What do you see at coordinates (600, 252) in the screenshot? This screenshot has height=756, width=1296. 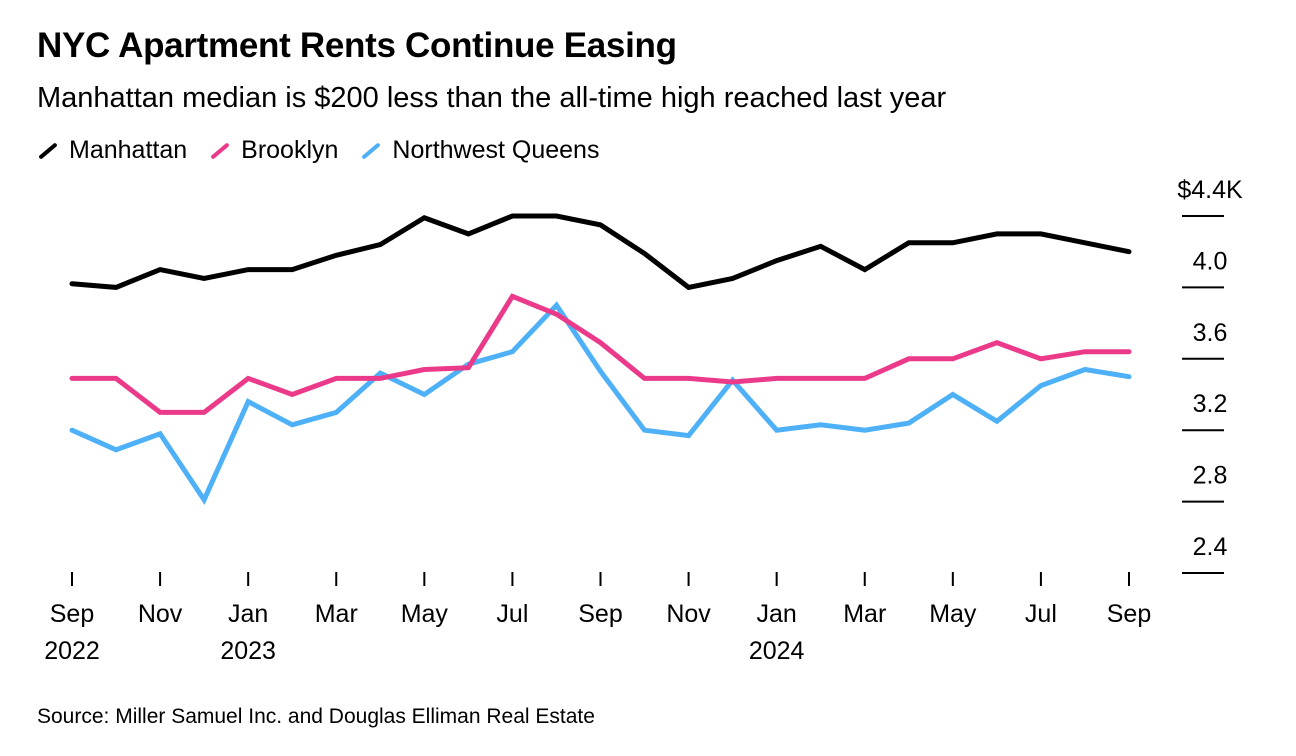 I see `series-line-manhattan` at bounding box center [600, 252].